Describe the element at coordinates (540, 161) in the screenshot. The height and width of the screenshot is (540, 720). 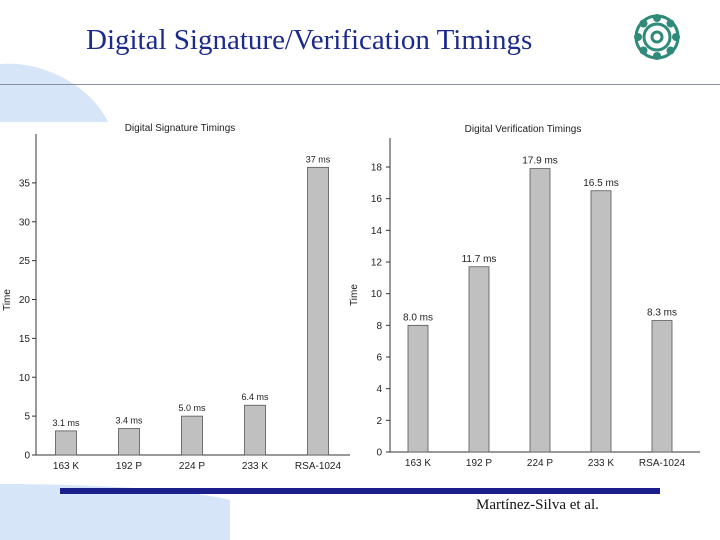
I see `verification-bar-value-label: 17.9 ms` at that location.